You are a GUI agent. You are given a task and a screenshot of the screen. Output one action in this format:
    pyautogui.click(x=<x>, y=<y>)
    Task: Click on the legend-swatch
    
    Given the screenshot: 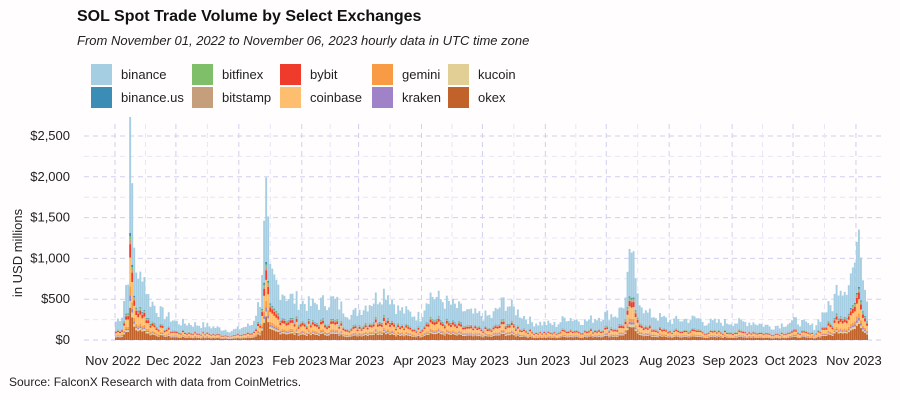 What is the action you would take?
    pyautogui.click(x=202, y=74)
    